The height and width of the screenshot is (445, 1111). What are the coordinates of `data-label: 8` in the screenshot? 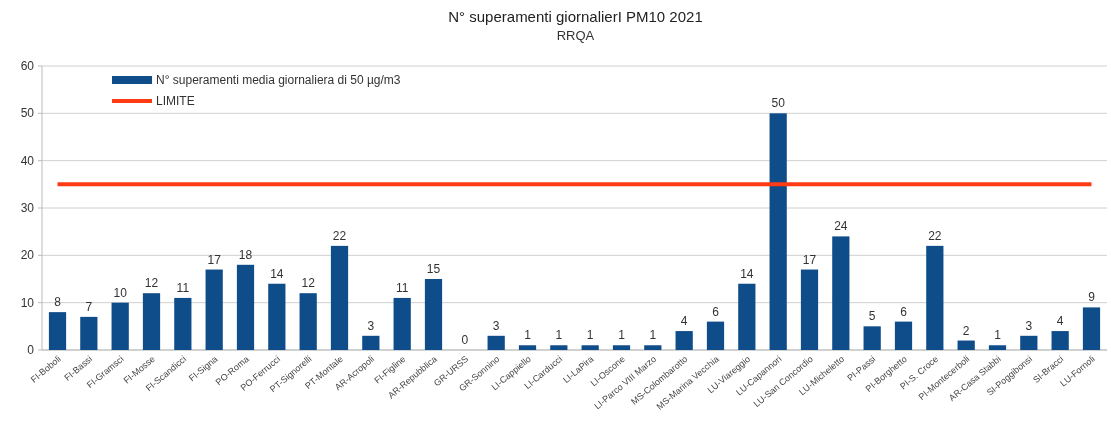 It's located at (58, 302).